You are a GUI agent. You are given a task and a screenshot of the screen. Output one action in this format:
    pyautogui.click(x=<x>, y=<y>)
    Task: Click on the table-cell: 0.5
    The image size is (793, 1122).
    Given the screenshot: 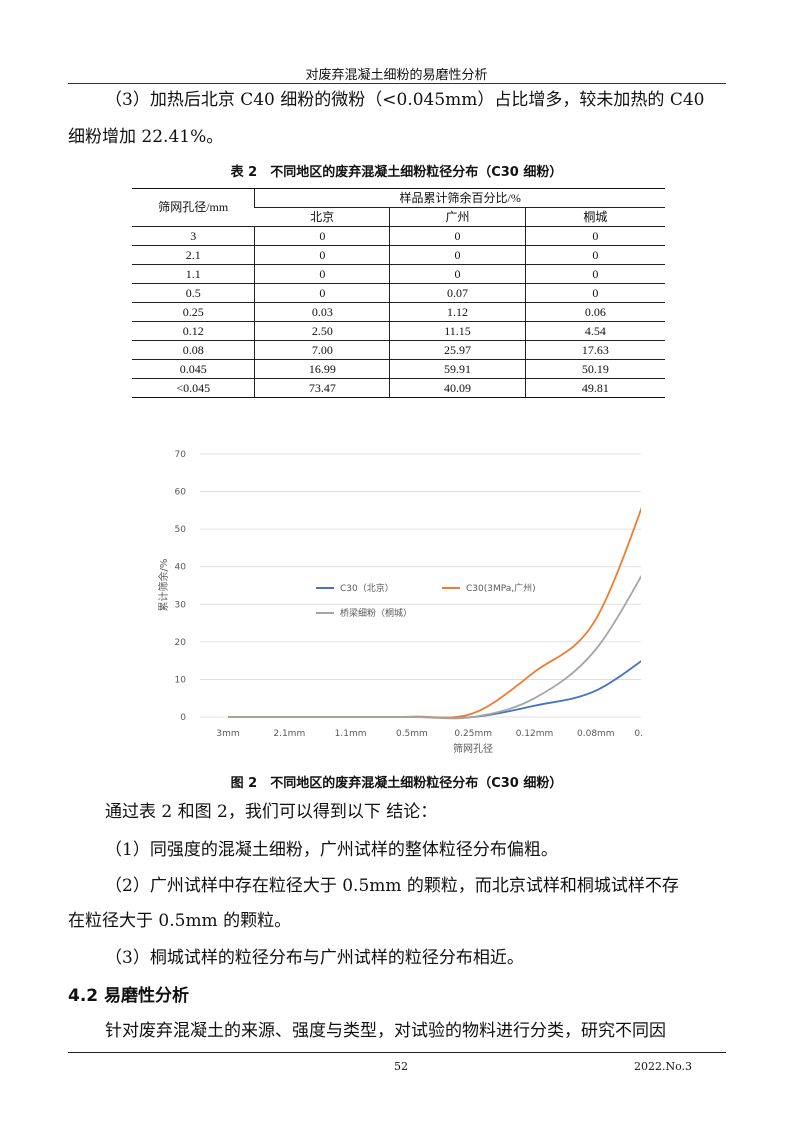 What is the action you would take?
    pyautogui.click(x=193, y=293)
    